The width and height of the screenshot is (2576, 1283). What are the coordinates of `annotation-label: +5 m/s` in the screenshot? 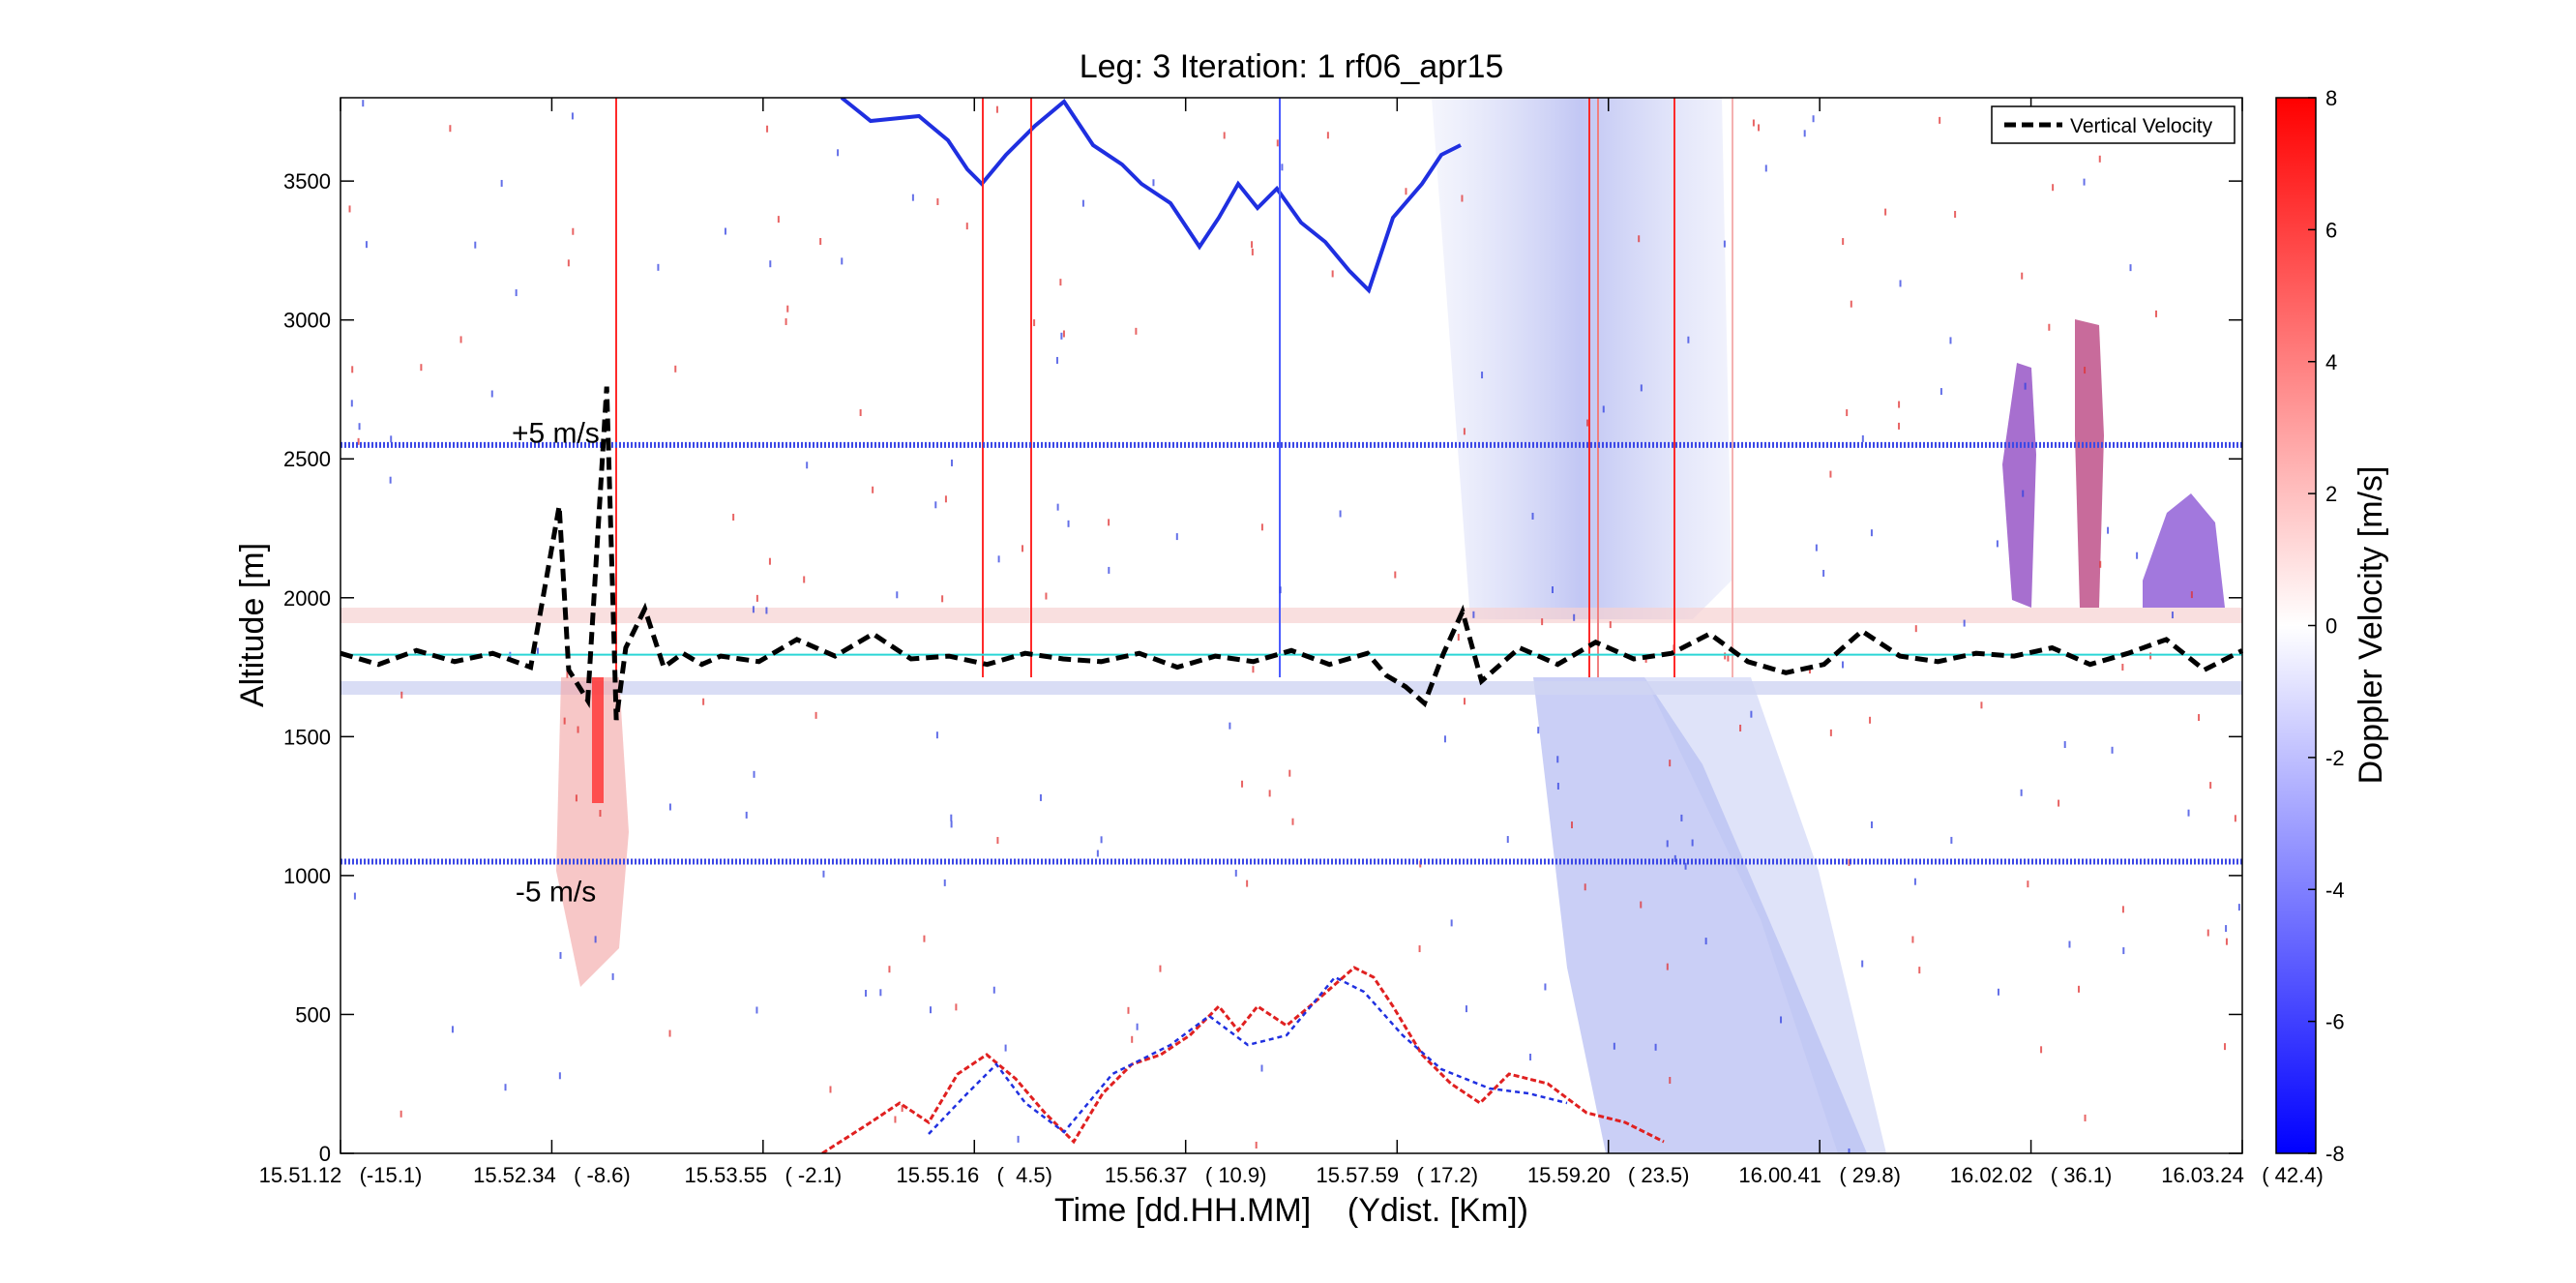 It's located at (556, 434).